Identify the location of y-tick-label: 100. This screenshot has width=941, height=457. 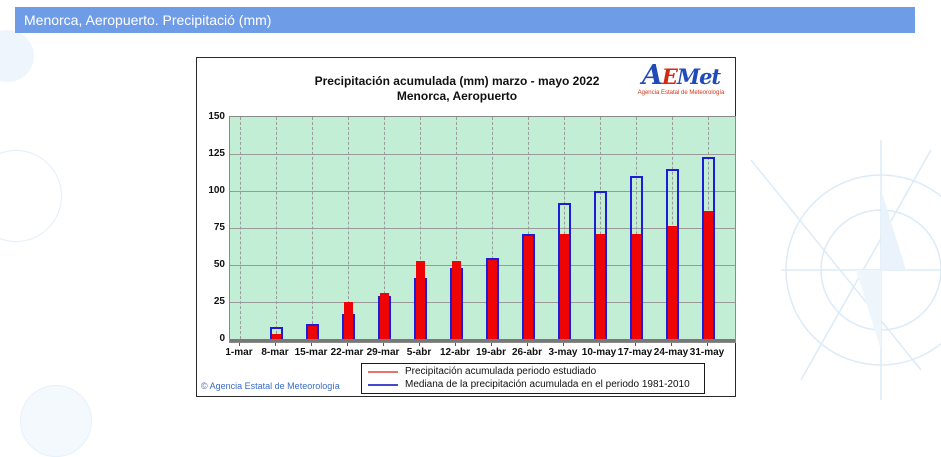
(216, 190).